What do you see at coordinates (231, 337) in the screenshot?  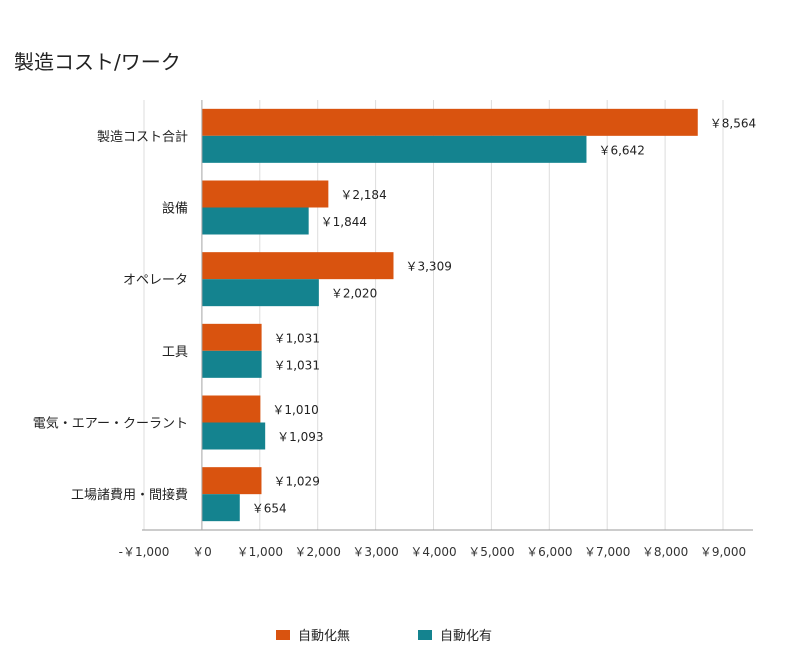 I see `bar-s0-c3` at bounding box center [231, 337].